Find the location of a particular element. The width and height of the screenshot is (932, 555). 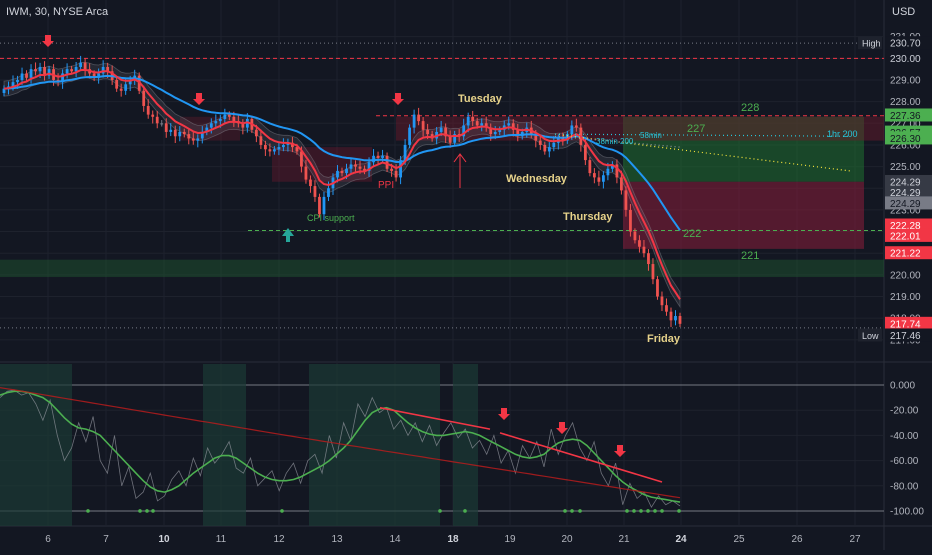

price-badge-value: 222.01 is located at coordinates (905, 236).